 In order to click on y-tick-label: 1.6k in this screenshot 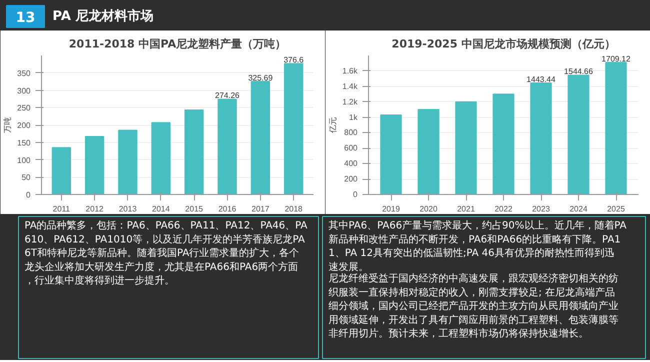, I will do `click(350, 71)`.